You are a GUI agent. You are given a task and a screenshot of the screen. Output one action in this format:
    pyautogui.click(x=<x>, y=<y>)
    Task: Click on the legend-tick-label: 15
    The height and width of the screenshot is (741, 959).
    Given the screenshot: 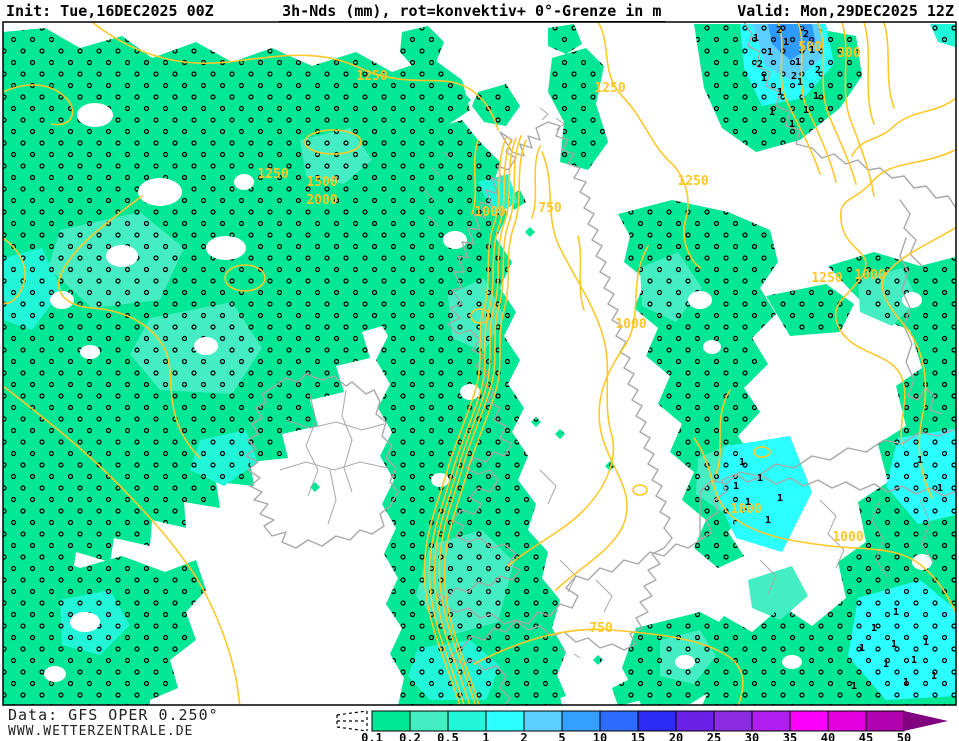 What is the action you would take?
    pyautogui.click(x=638, y=736)
    